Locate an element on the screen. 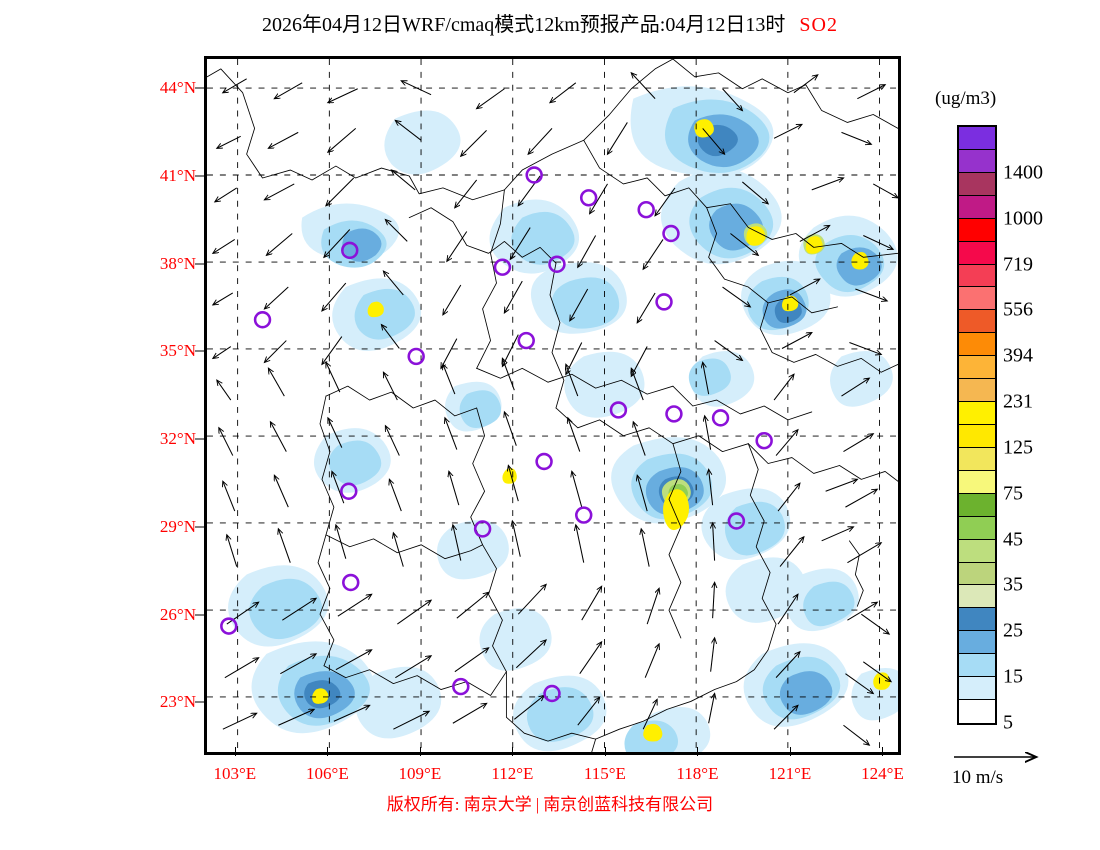 The image size is (1100, 850). y-axis-labels: 44°N 41°N 38°N 35°N 32°N 29°N 26°N 23°N is located at coordinates (152, 405).